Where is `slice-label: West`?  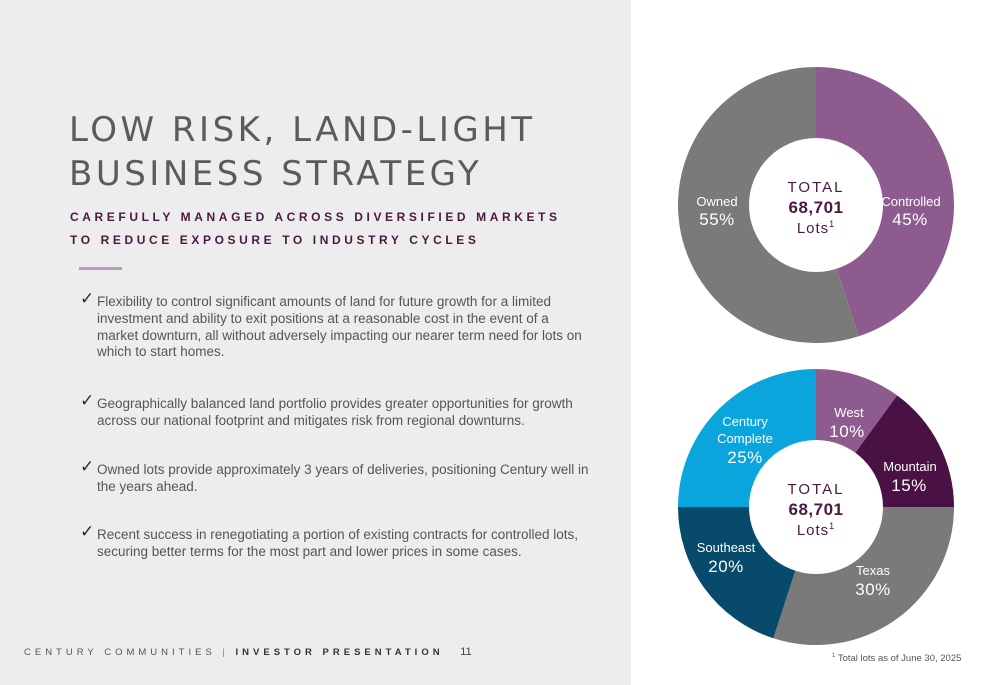 slice-label: West is located at coordinates (849, 412).